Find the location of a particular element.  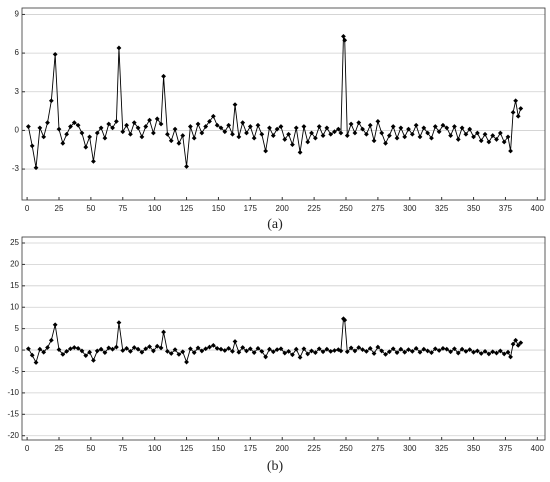

y-tick-label: -5 is located at coordinates (16, 371).